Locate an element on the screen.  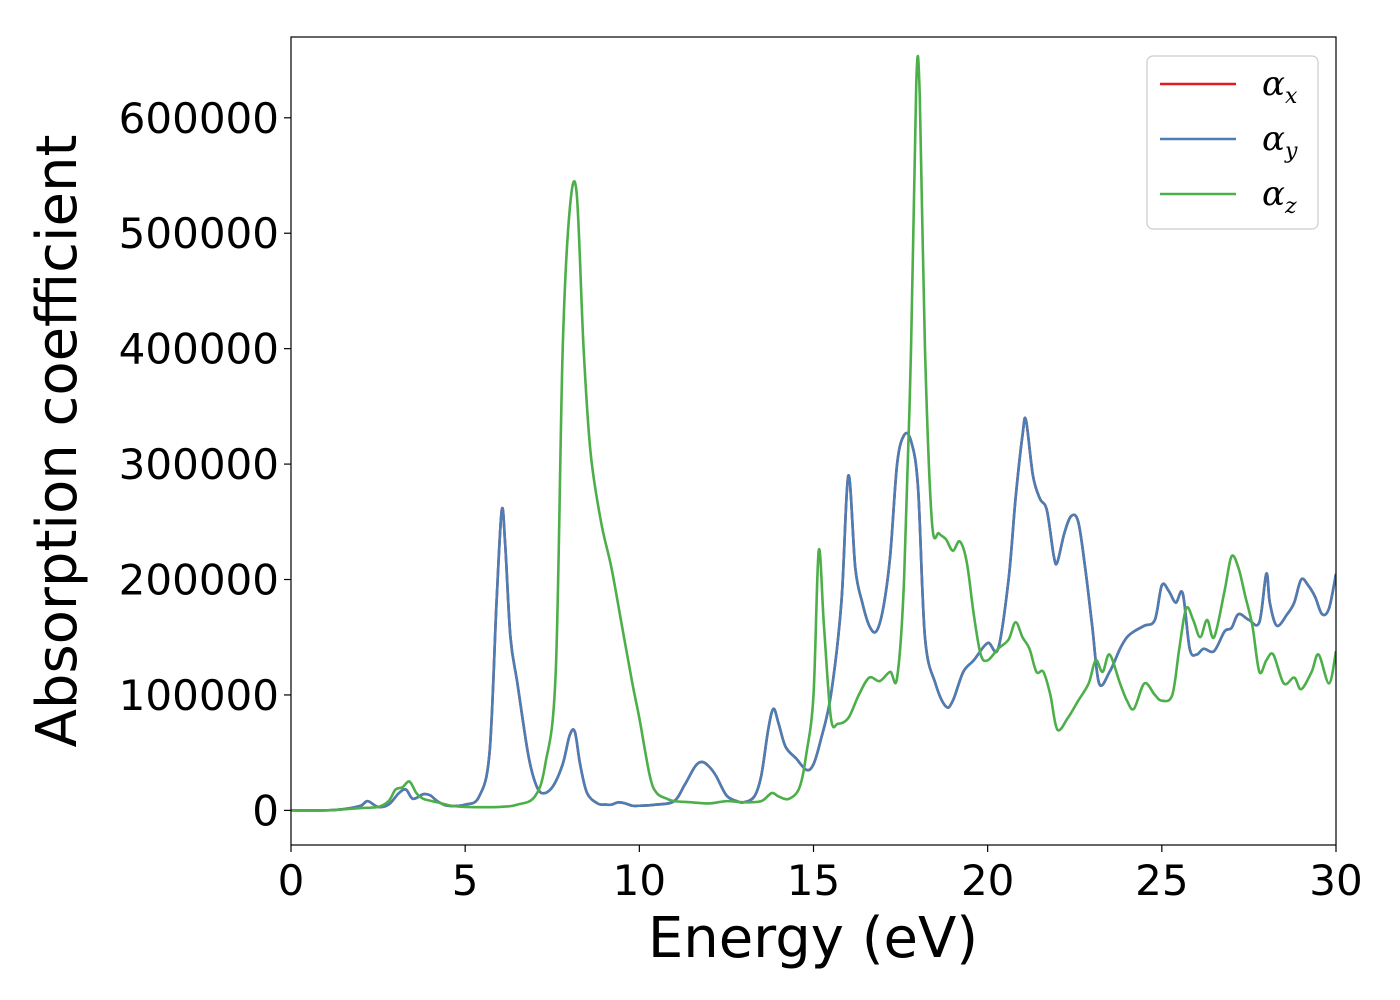
x-tick-label: 5 is located at coordinates (465, 880).